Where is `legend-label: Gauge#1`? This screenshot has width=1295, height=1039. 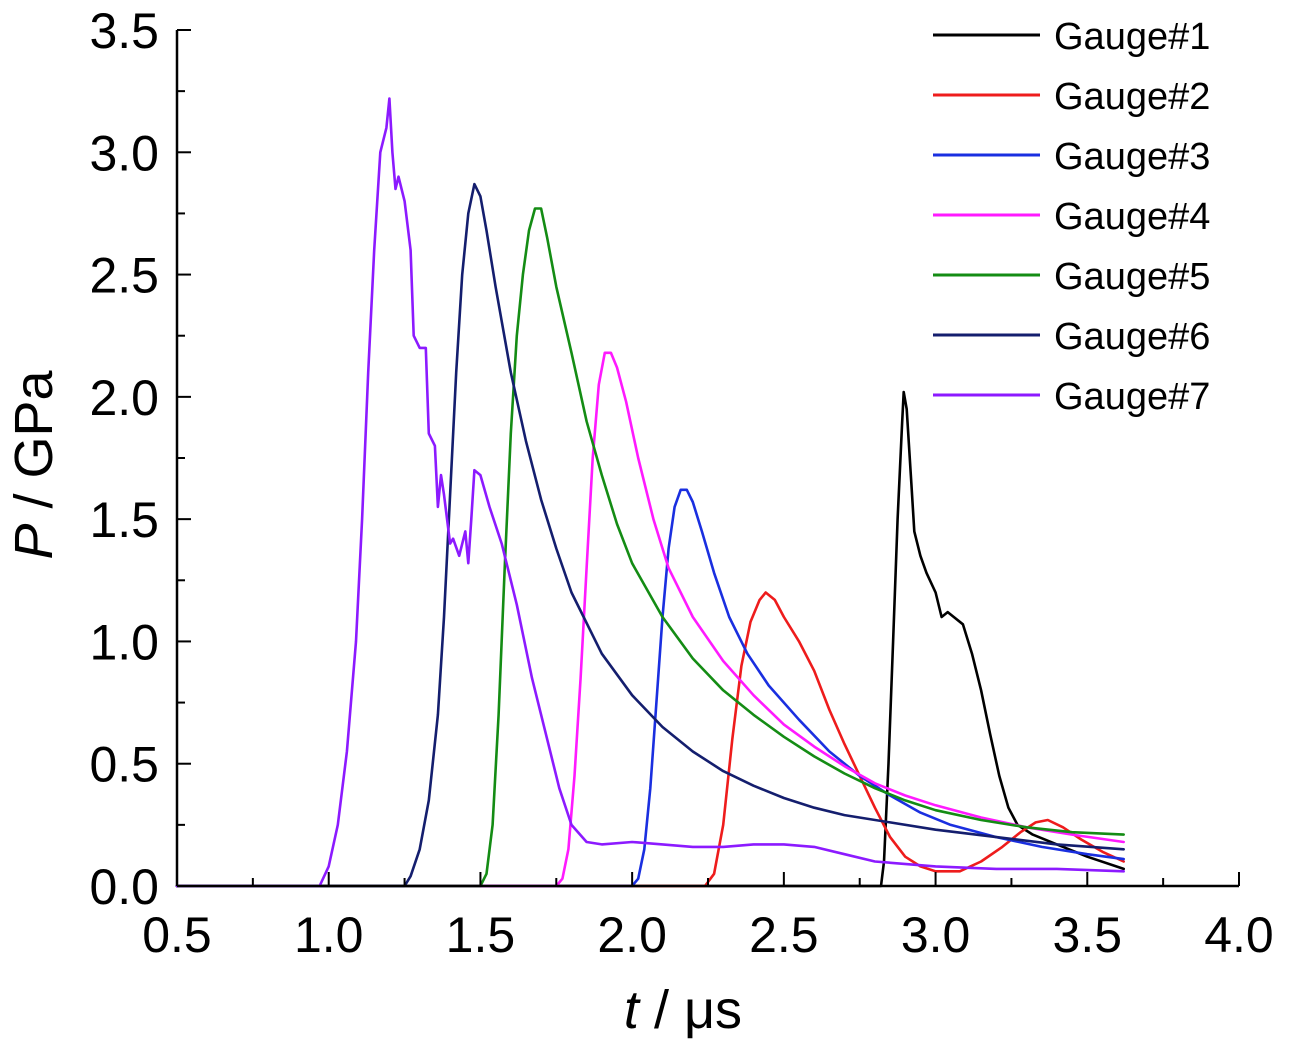
legend-label: Gauge#1 is located at coordinates (1132, 37).